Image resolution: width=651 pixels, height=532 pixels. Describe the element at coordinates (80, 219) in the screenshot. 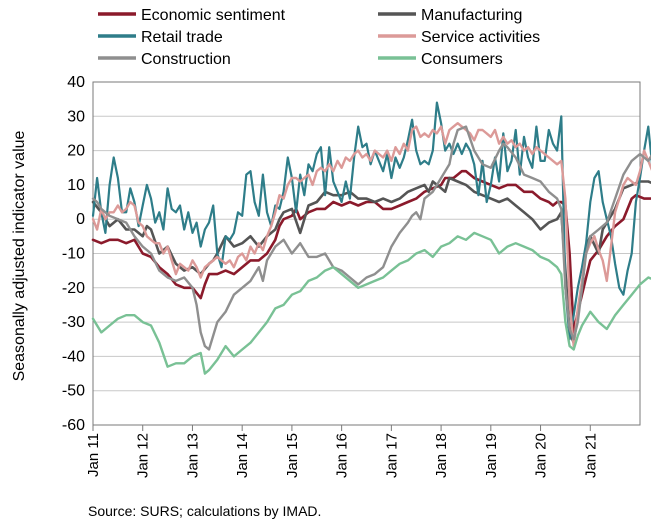

I see `y-tick-label: 0` at that location.